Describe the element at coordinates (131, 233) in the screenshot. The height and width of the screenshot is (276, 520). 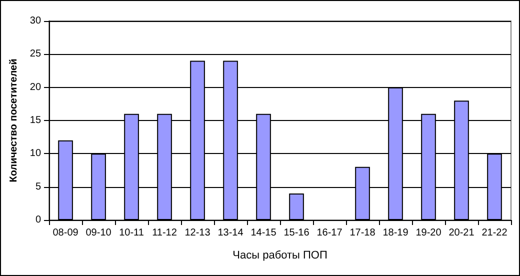
I see `x-tick-label: 10-11` at that location.